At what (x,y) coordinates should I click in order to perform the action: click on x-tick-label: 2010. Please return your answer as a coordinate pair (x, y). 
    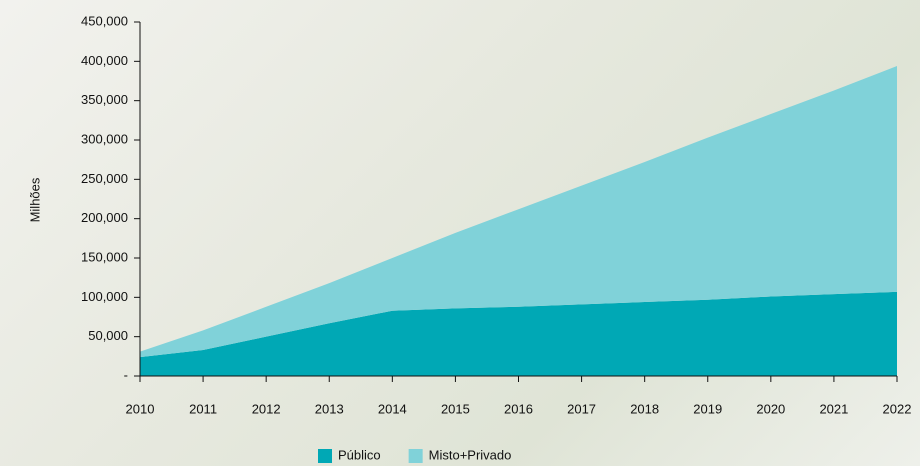
    Looking at the image, I should click on (140, 408).